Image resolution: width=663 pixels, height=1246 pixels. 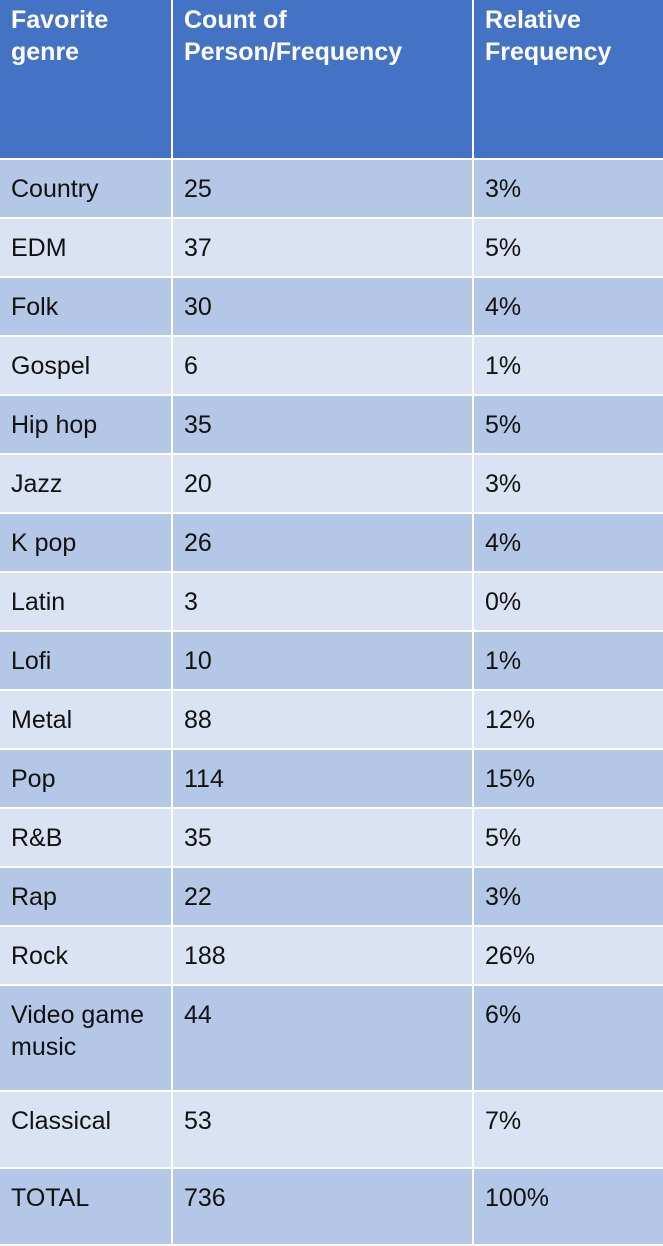 What do you see at coordinates (86, 542) in the screenshot?
I see `genre-cell: K pop` at bounding box center [86, 542].